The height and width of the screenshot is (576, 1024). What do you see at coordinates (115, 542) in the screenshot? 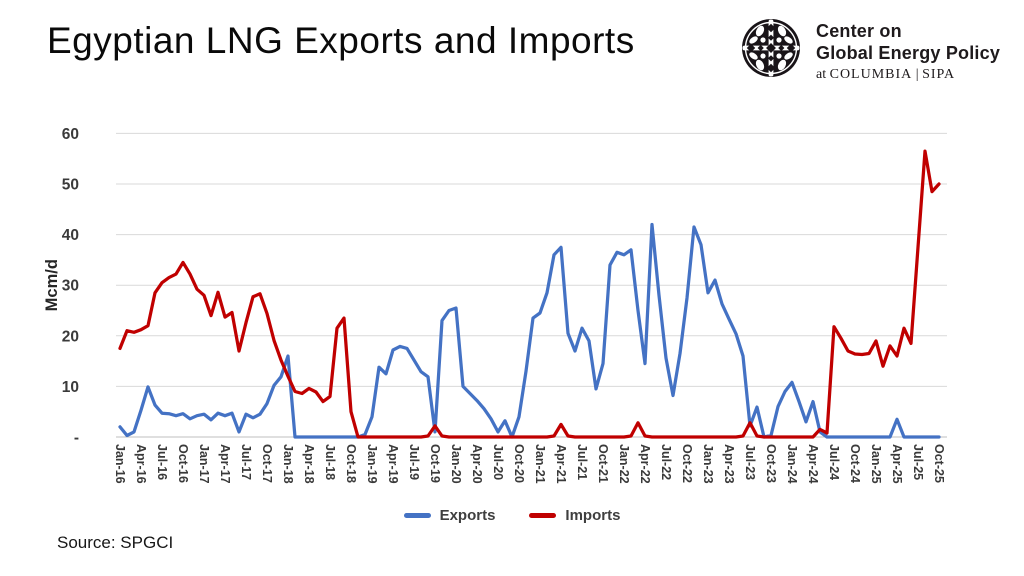
I see `source-note: Source: SPGCI` at bounding box center [115, 542].